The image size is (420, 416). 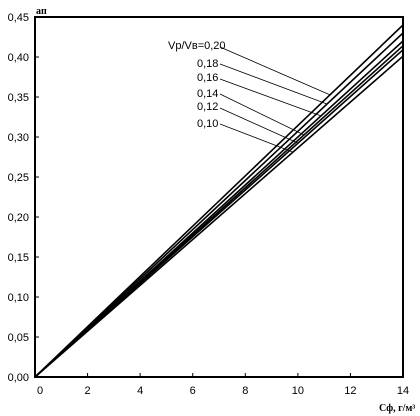 What do you see at coordinates (207, 94) in the screenshot?
I see `series-label: 0,14` at bounding box center [207, 94].